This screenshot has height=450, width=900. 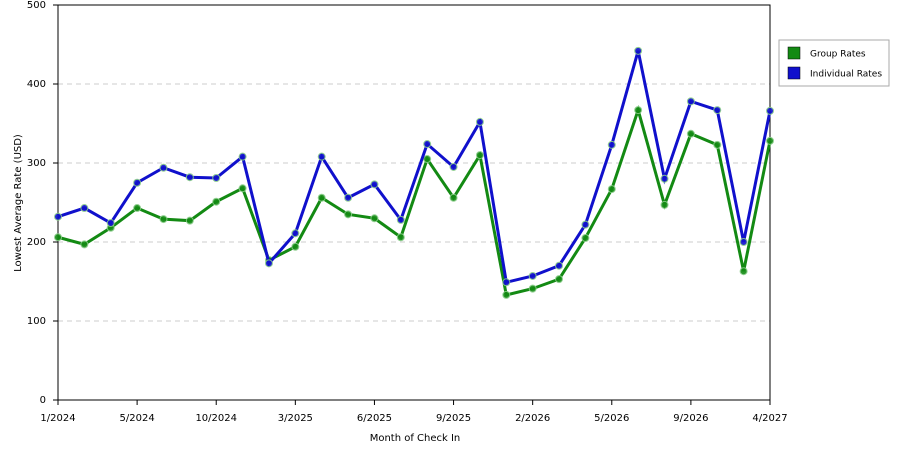 What do you see at coordinates (846, 75) in the screenshot?
I see `legend-label: Individual Rates` at bounding box center [846, 75].